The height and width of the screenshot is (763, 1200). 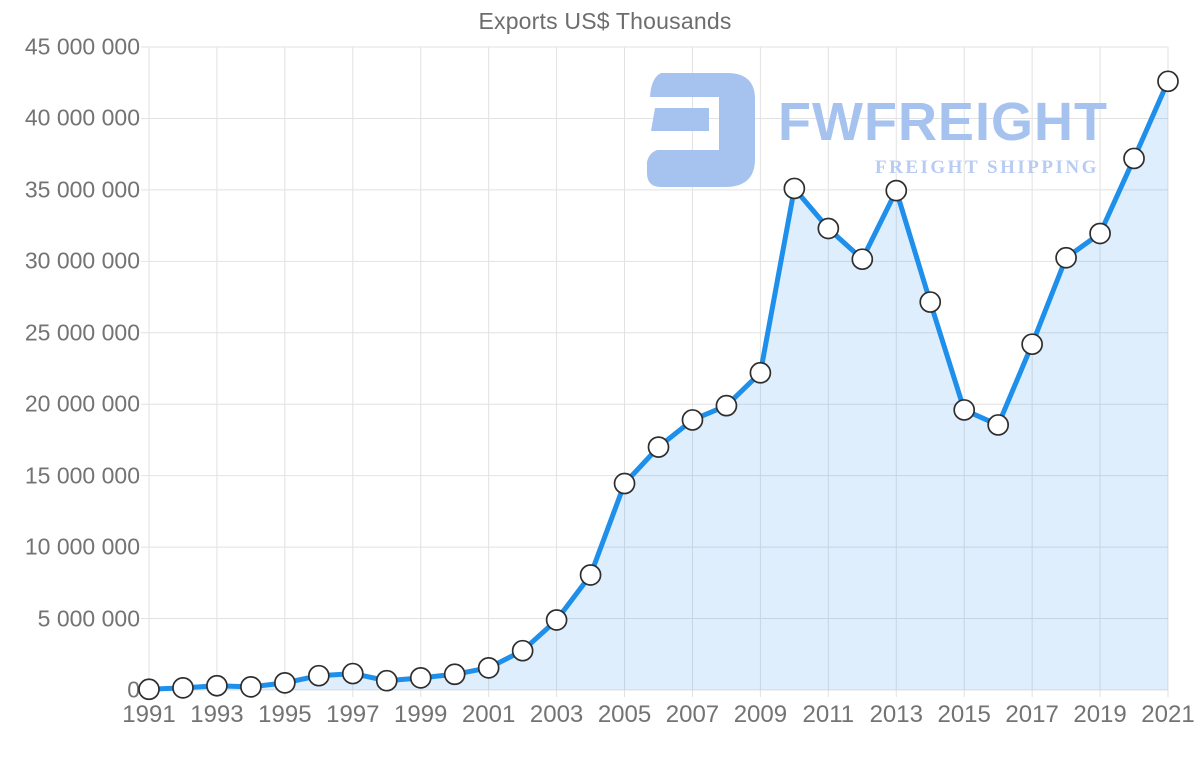 What do you see at coordinates (149, 714) in the screenshot?
I see `x-axis-label: 1991` at bounding box center [149, 714].